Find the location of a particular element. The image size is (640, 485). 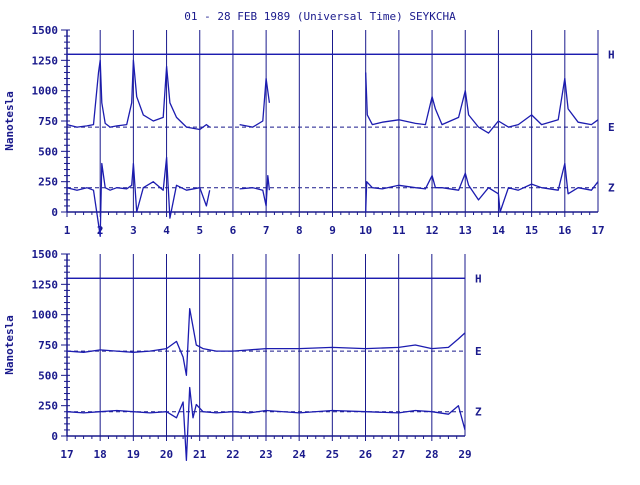

x-tick-label: 20 is located at coordinates (166, 454).